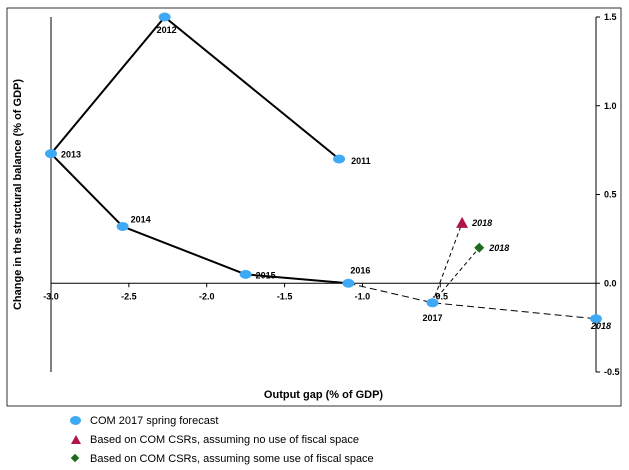 This screenshot has width=629, height=470. Describe the element at coordinates (596, 319) in the screenshot. I see `point-2018` at that location.